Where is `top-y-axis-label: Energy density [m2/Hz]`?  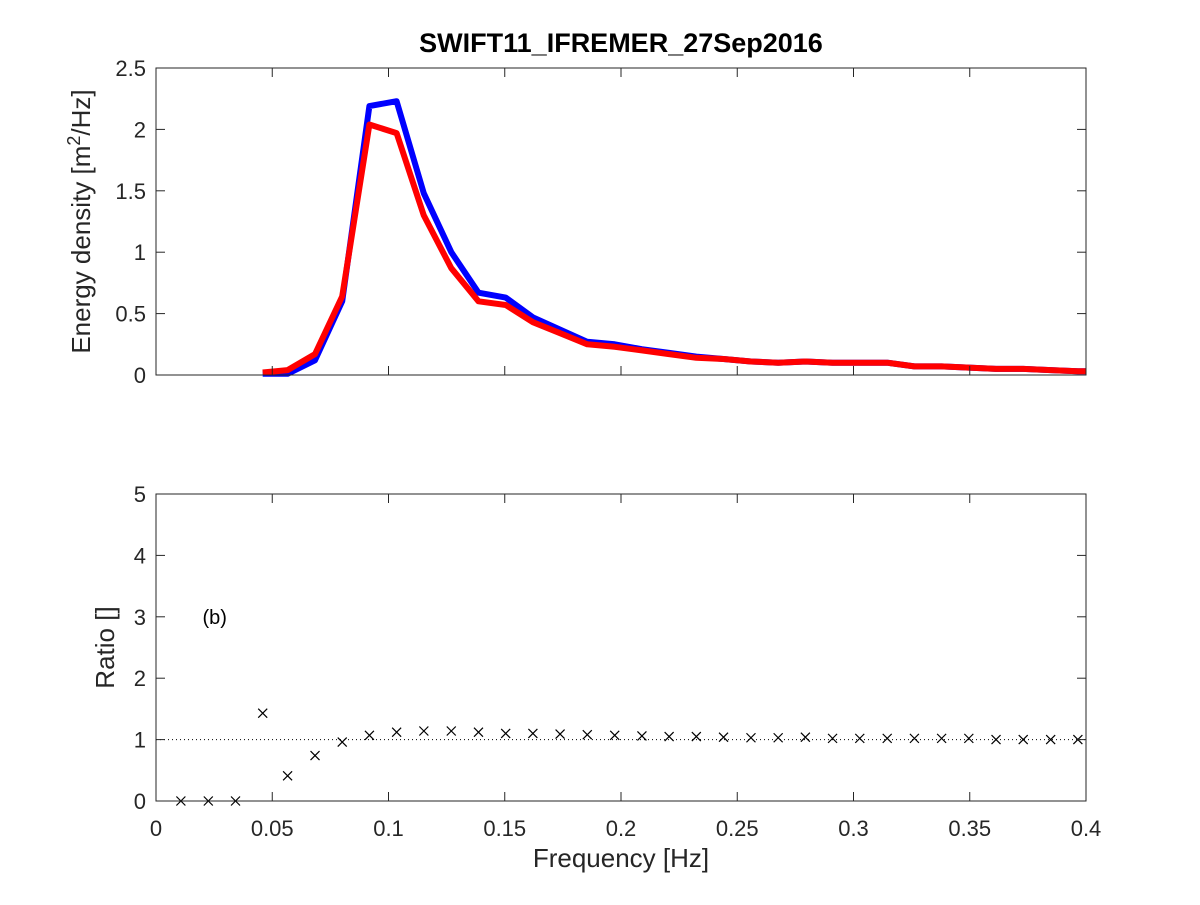 top-y-axis-label: Energy density [m2/Hz] is located at coordinates (80, 221).